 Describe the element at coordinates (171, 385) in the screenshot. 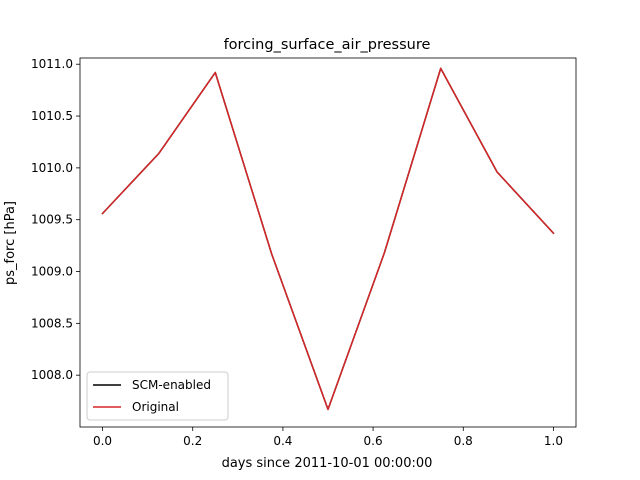

I see `legend-label: SCM-enabled` at that location.